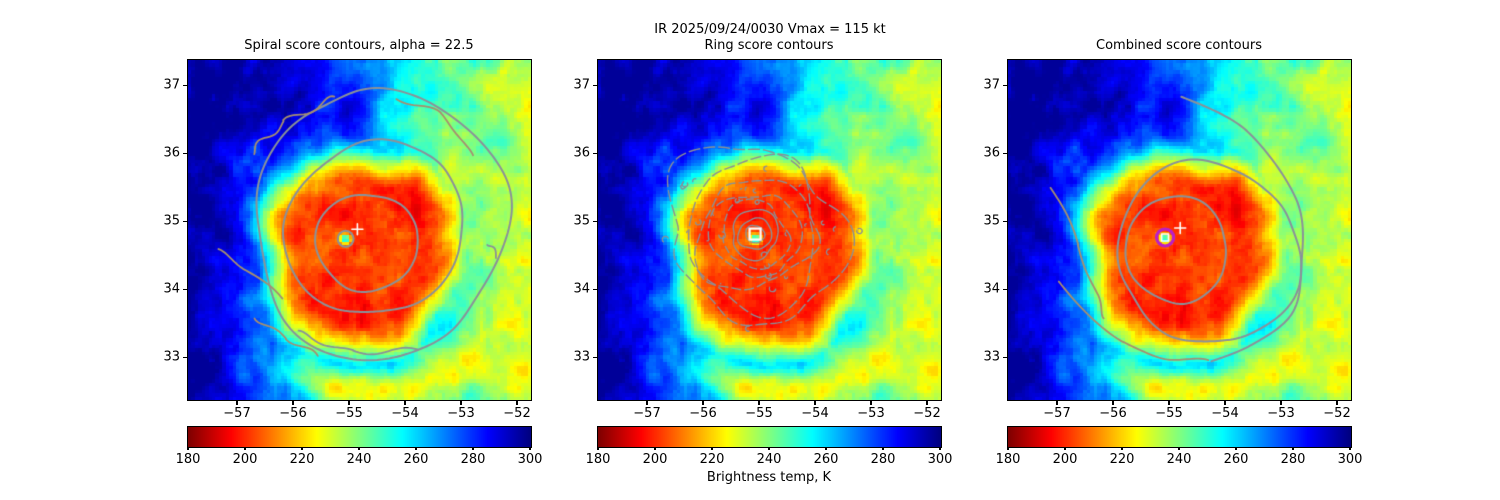  I want to click on panel-title-spiral: Spiral score contours, alpha = 22.5, so click(359, 45).